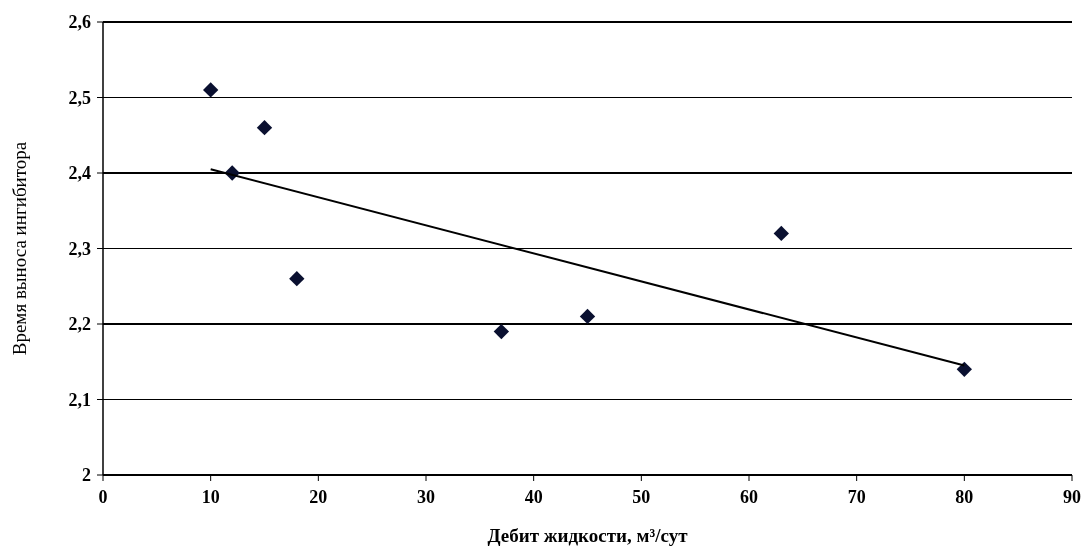  Describe the element at coordinates (79, 399) in the screenshot. I see `y-tick-label: 2,1` at that location.